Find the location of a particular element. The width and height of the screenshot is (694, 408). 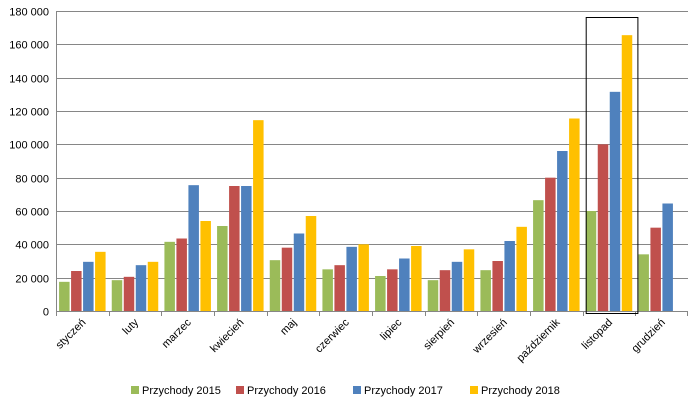

legend-label: Przychody 2017 is located at coordinates (403, 391).